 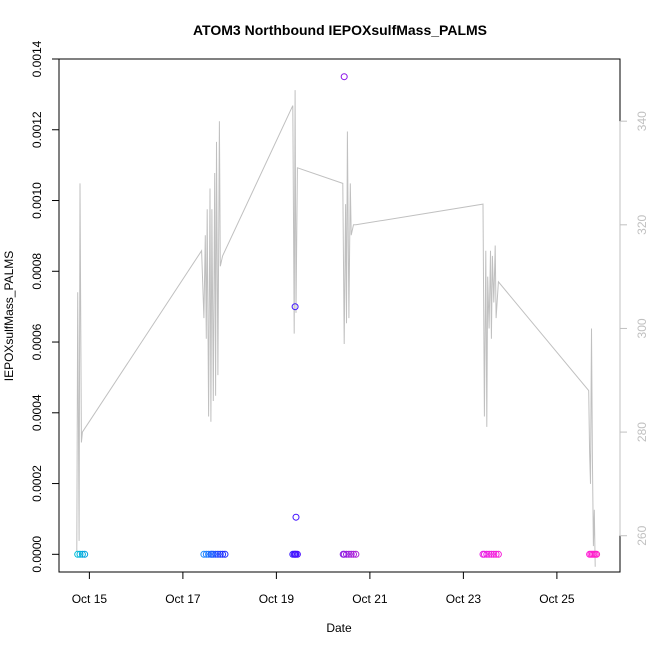 What do you see at coordinates (37, 58) in the screenshot?
I see `y-tick-label: 0.0014` at bounding box center [37, 58].